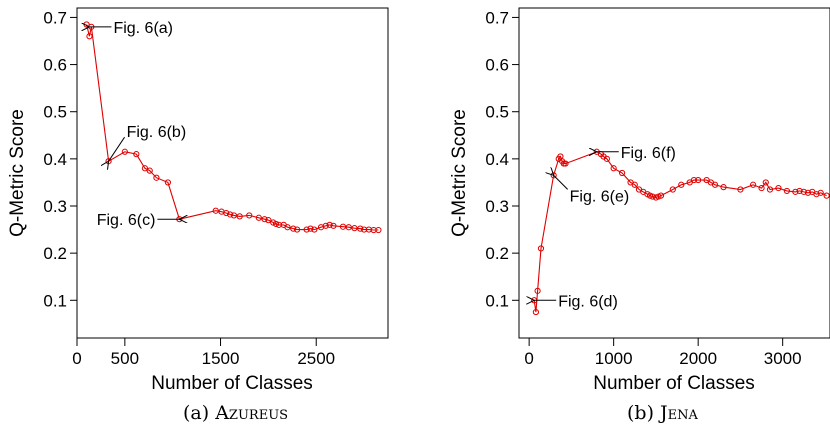 This screenshot has width=830, height=444. I want to click on x-tick-label: 3000, so click(783, 358).